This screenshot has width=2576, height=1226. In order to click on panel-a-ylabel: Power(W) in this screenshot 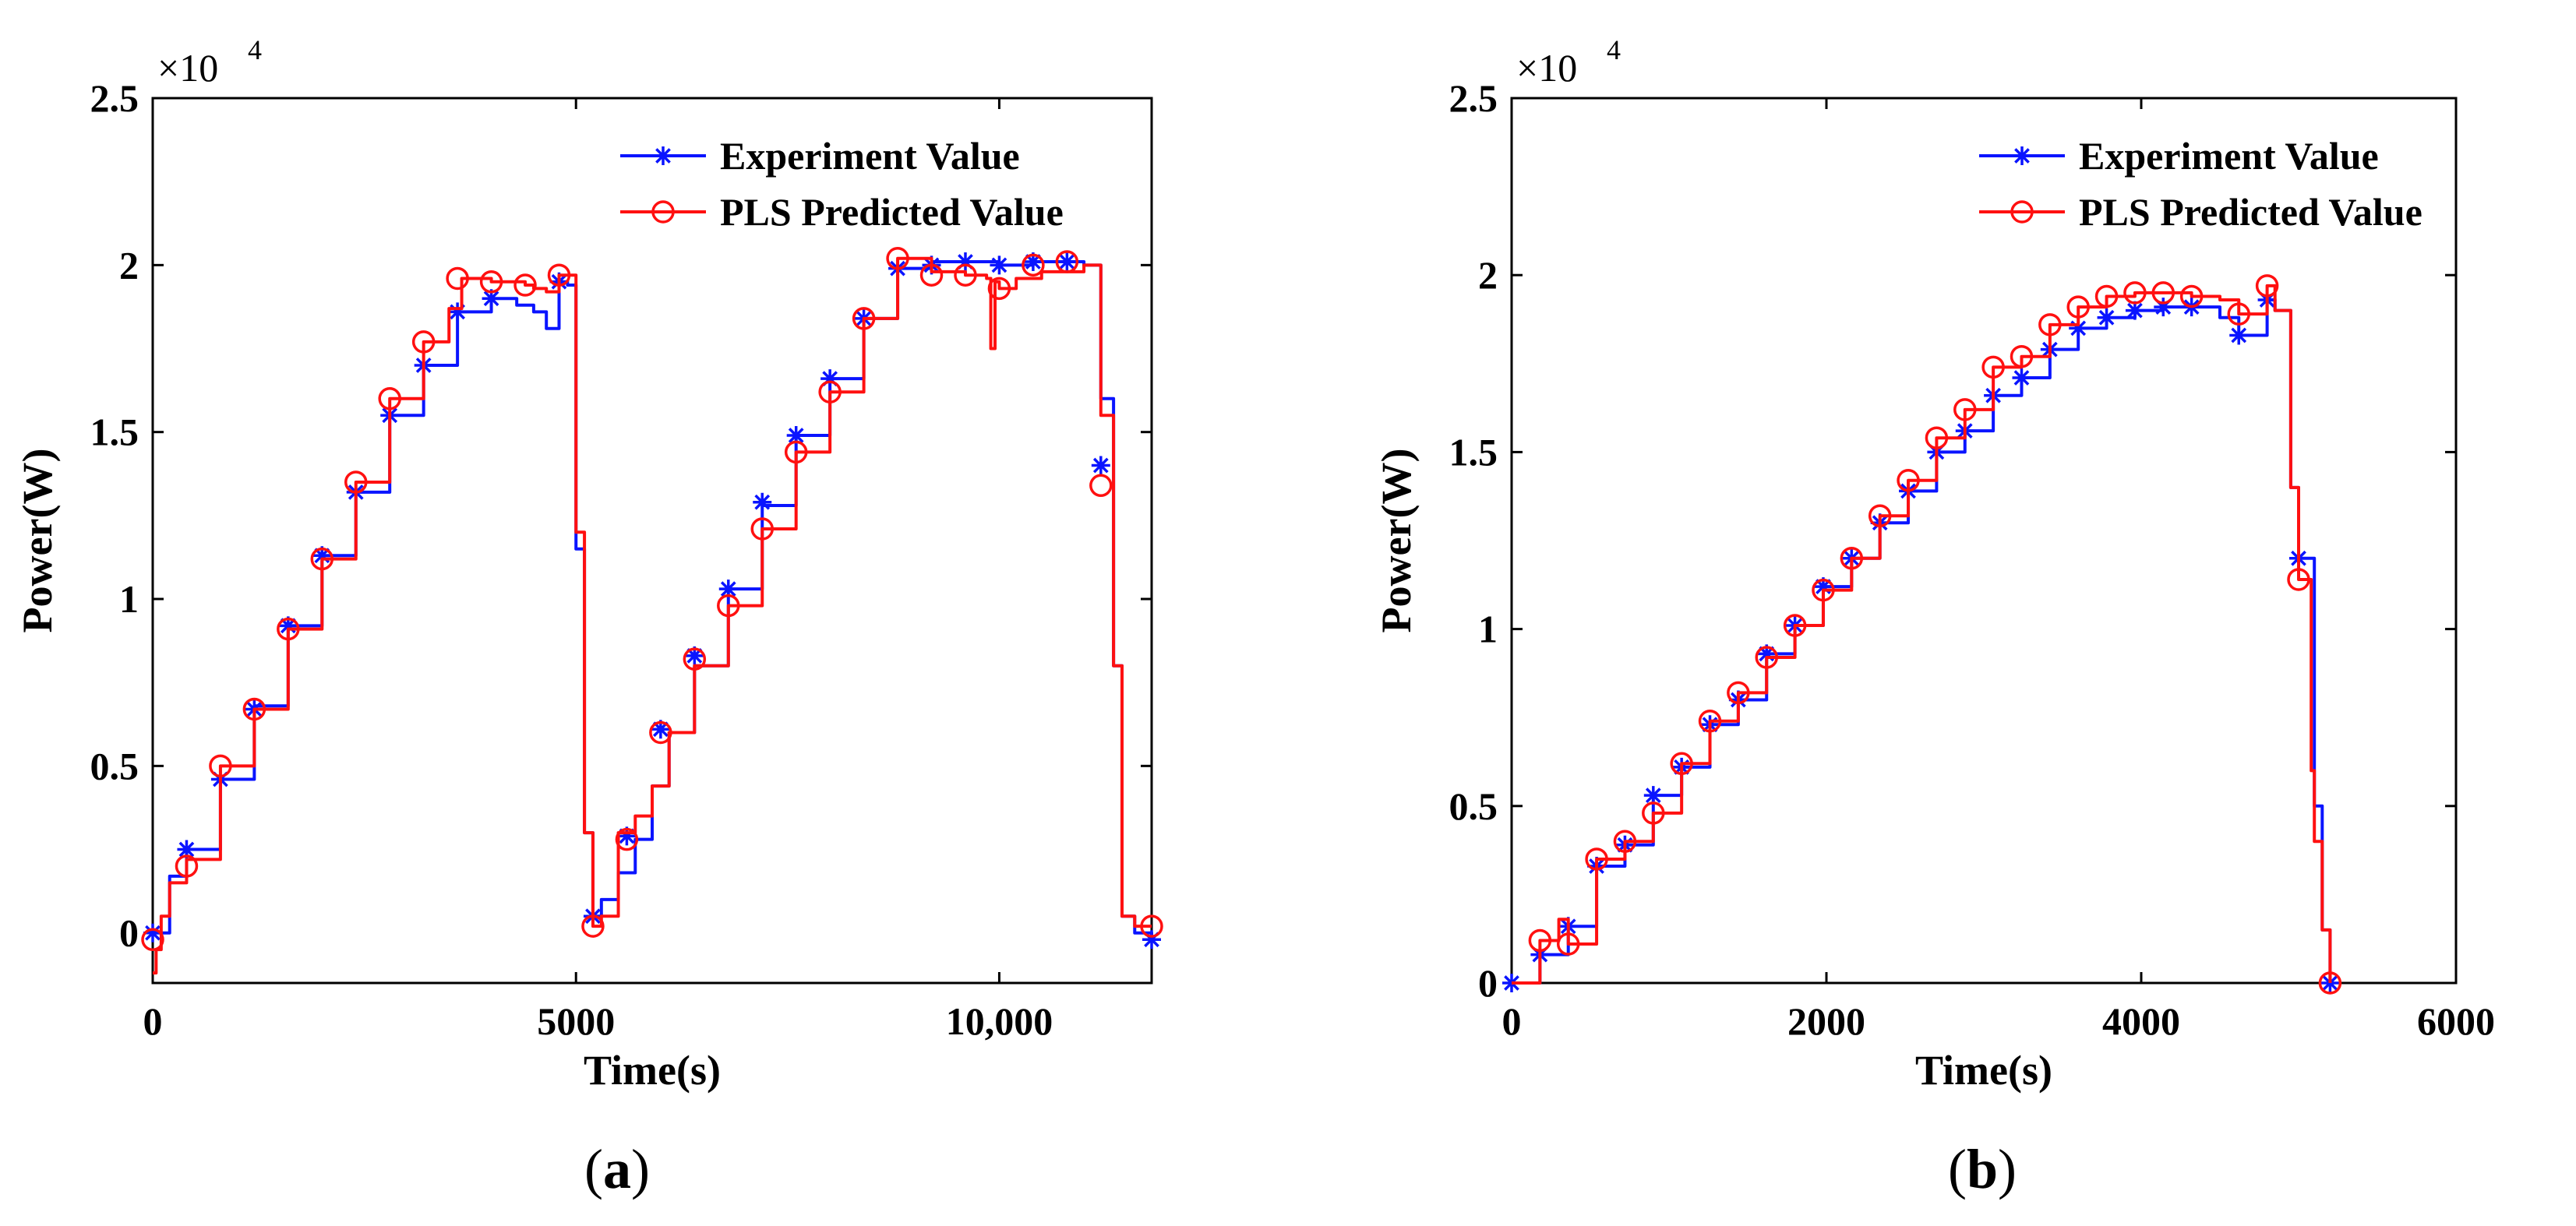, I will do `click(37, 541)`.